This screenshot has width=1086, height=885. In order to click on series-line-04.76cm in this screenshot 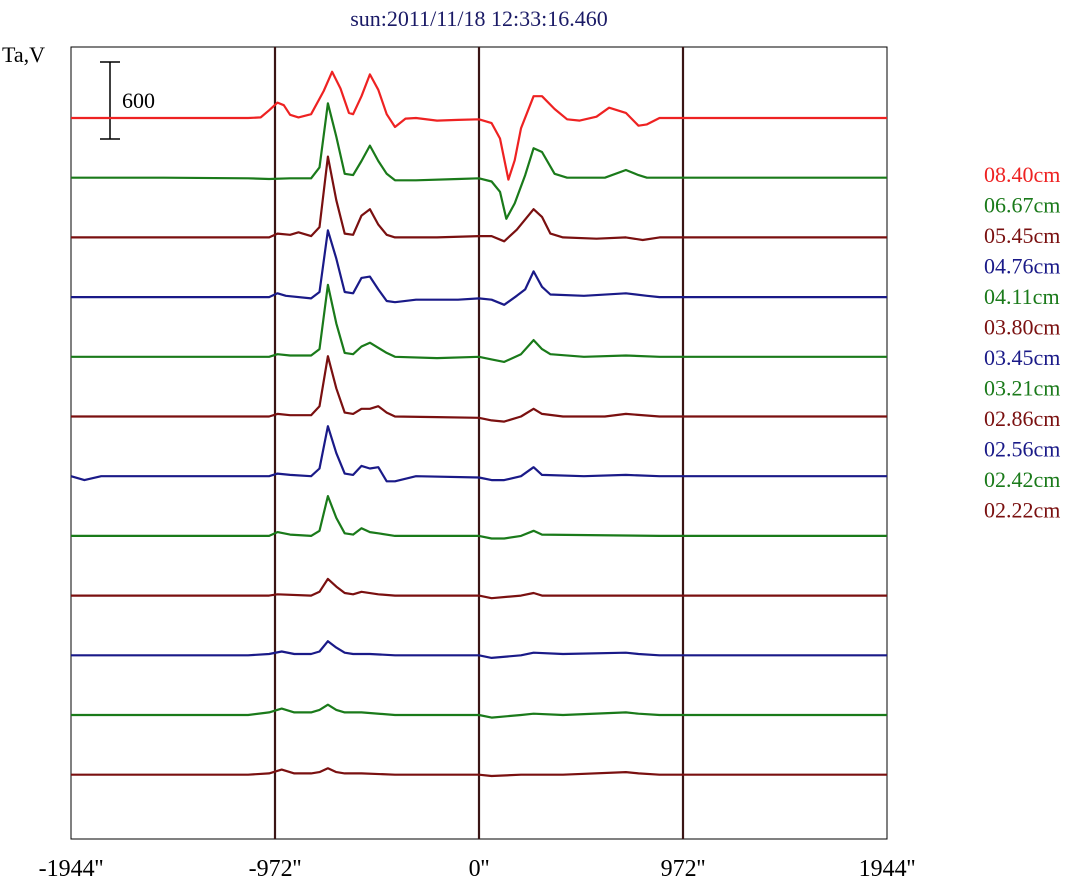, I will do `click(479, 267)`.